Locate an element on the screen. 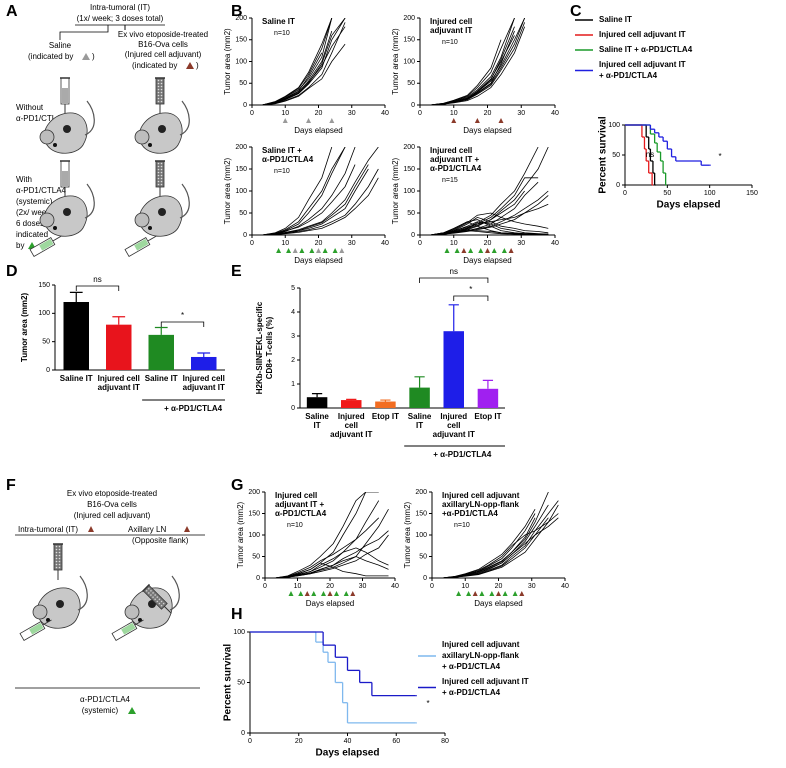 Image resolution: width=786 pixels, height=768 pixels. diagram-text: (1x/ week; 3 doses total) is located at coordinates (120, 18).